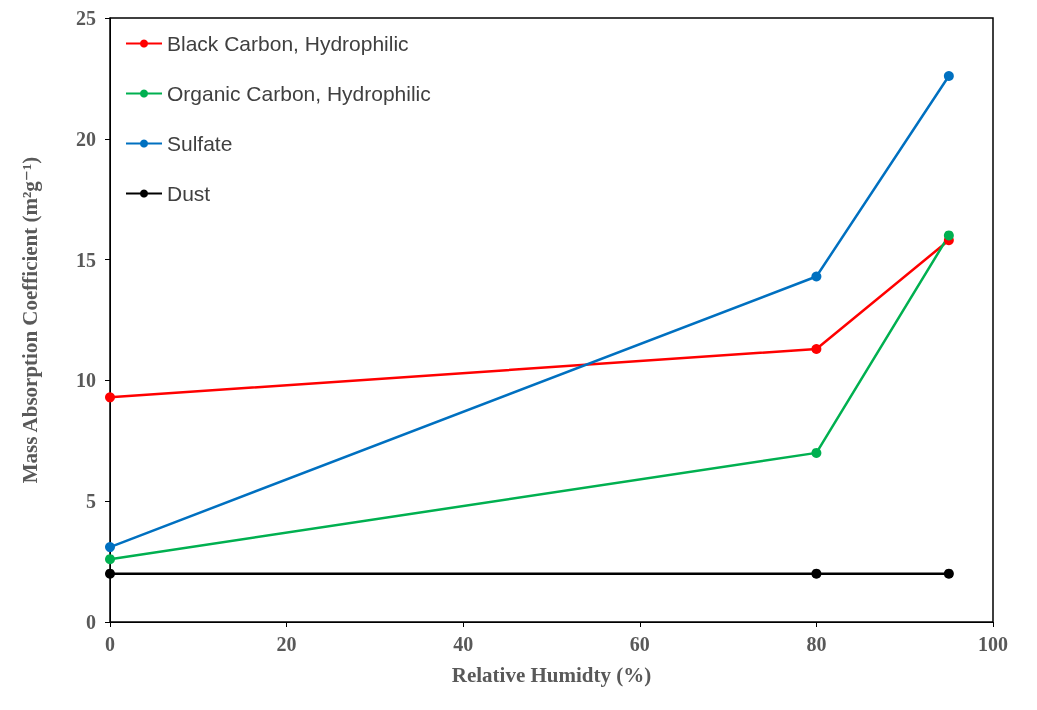  What do you see at coordinates (288, 43) in the screenshot?
I see `legend-label: Black Carbon, Hydrophilic` at bounding box center [288, 43].